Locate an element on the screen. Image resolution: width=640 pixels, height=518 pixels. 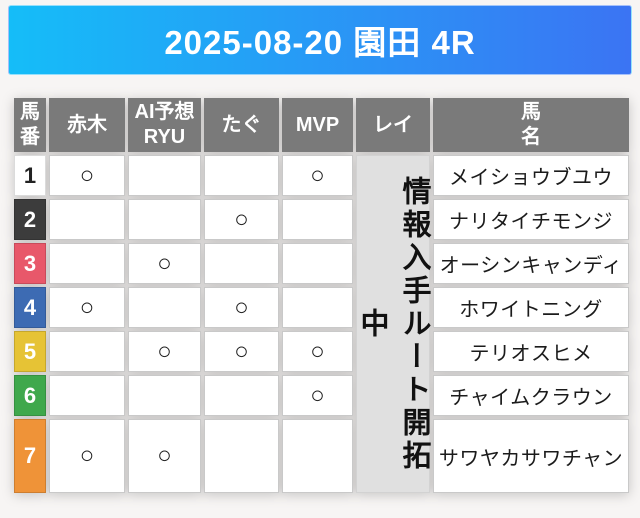
rei-status-vertical-text: 情報入手ルート開拓中 is located at coordinates (393, 324).